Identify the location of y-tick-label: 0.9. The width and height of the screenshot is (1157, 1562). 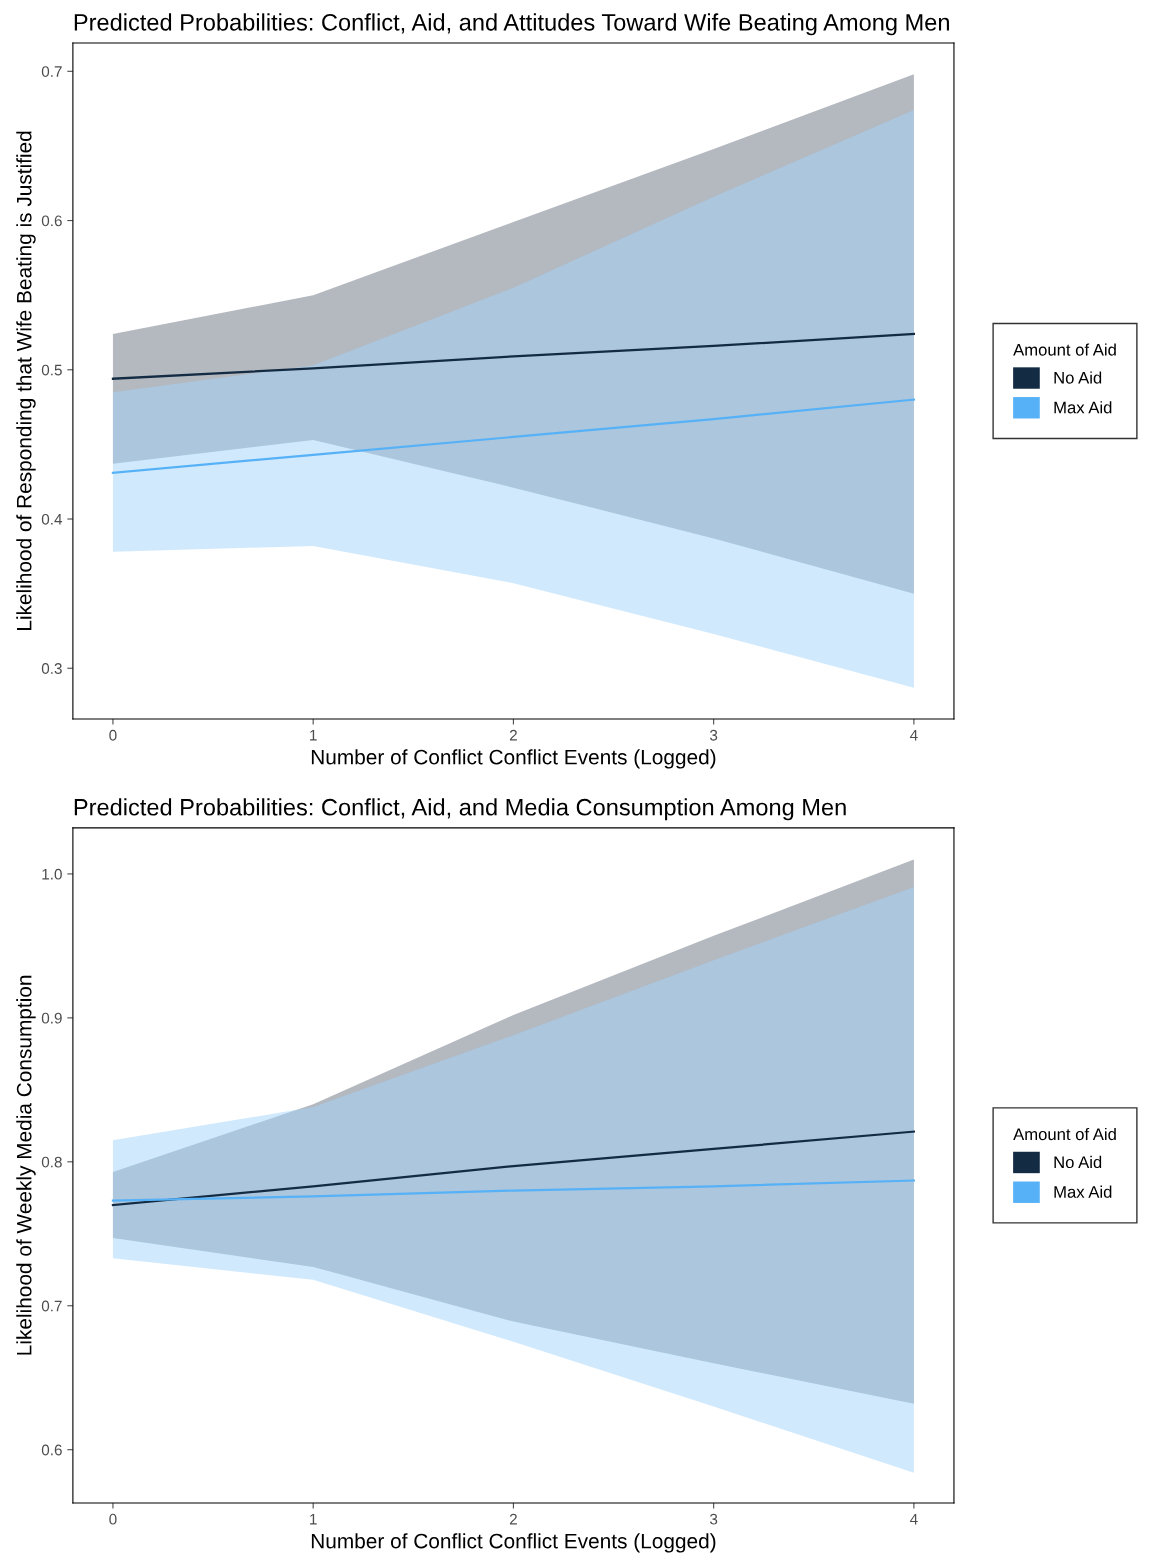
(51, 1018).